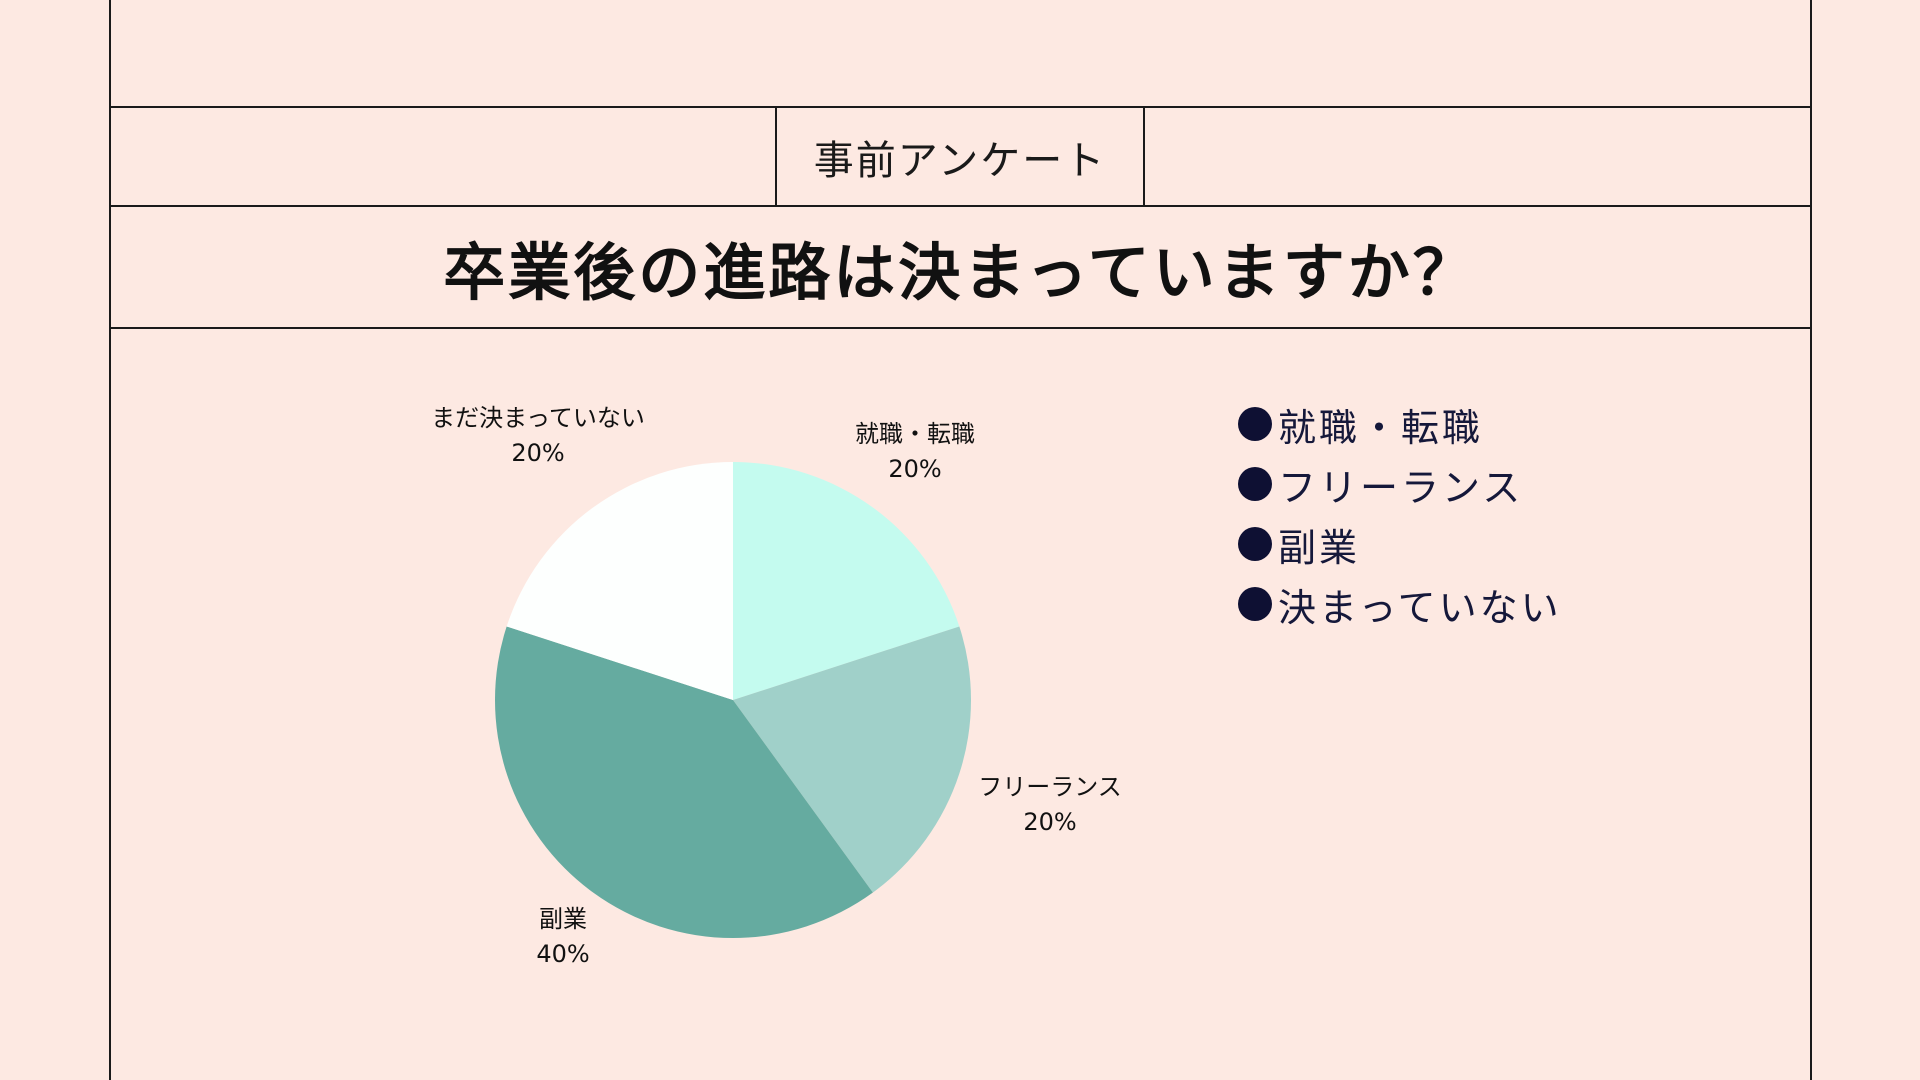 The width and height of the screenshot is (1920, 1080). Describe the element at coordinates (563, 919) in the screenshot. I see `slice-label: 副業` at that location.